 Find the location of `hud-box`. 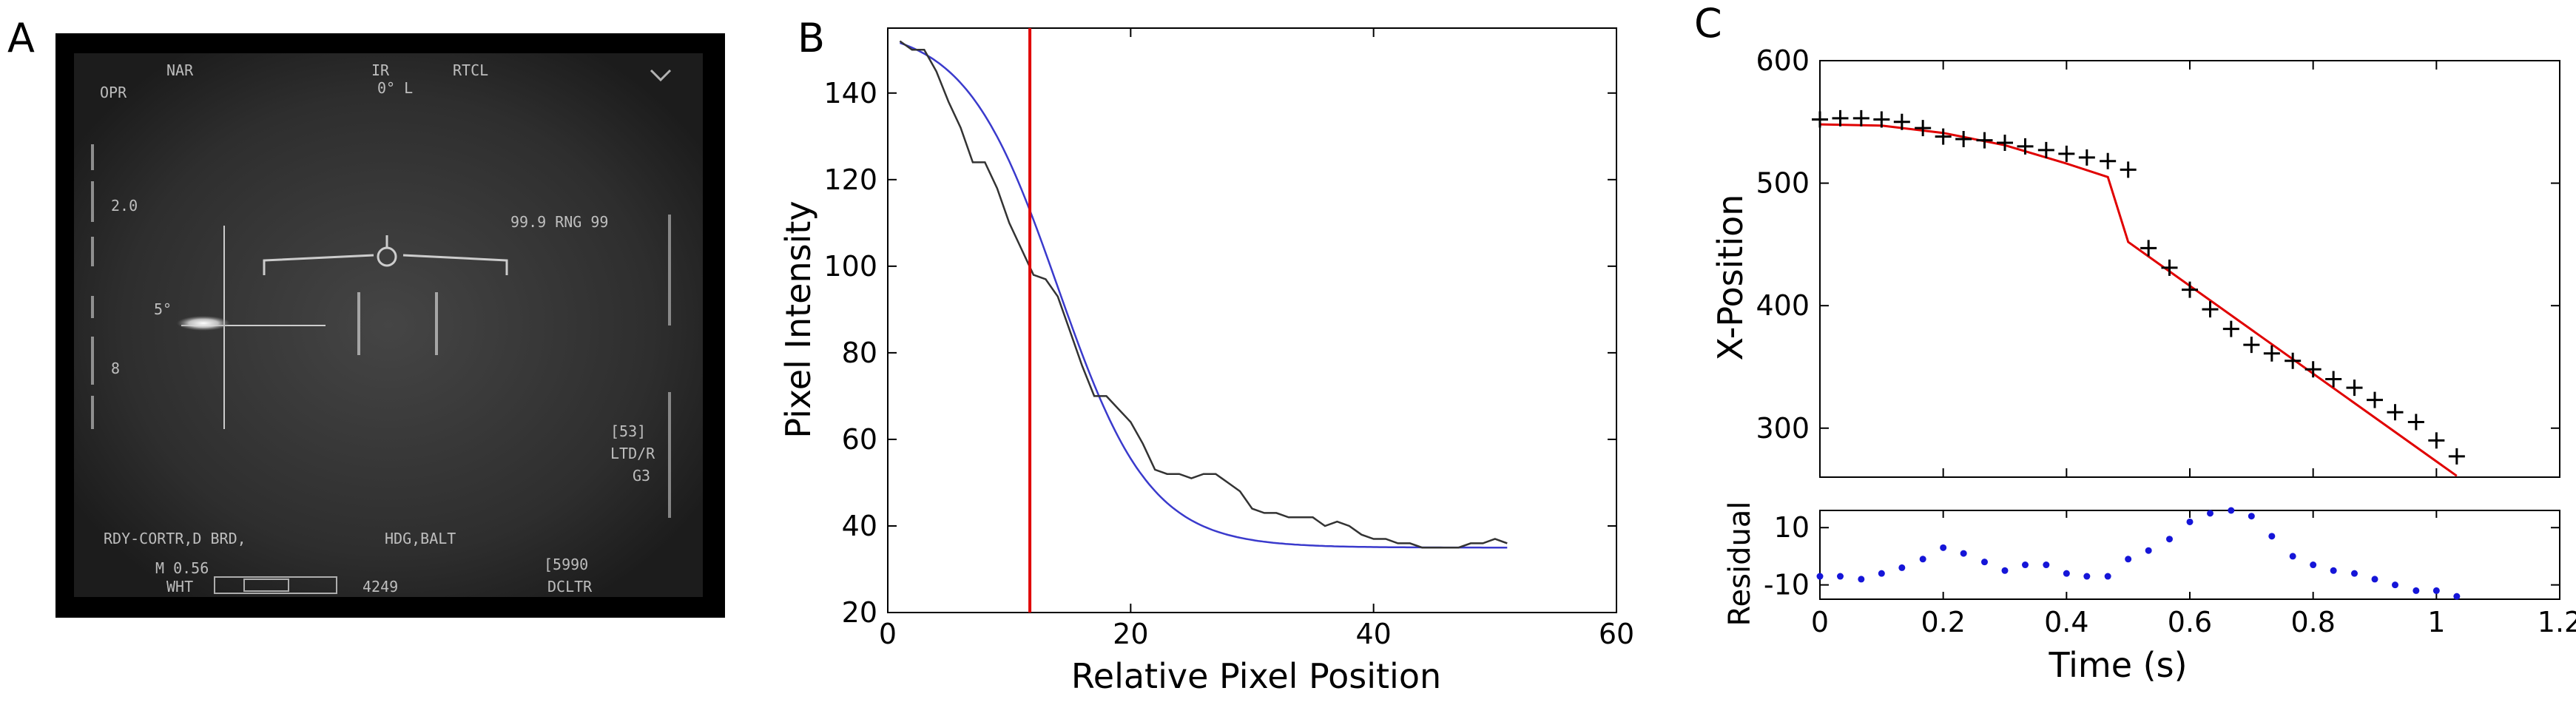

hud-box is located at coordinates (275, 585).